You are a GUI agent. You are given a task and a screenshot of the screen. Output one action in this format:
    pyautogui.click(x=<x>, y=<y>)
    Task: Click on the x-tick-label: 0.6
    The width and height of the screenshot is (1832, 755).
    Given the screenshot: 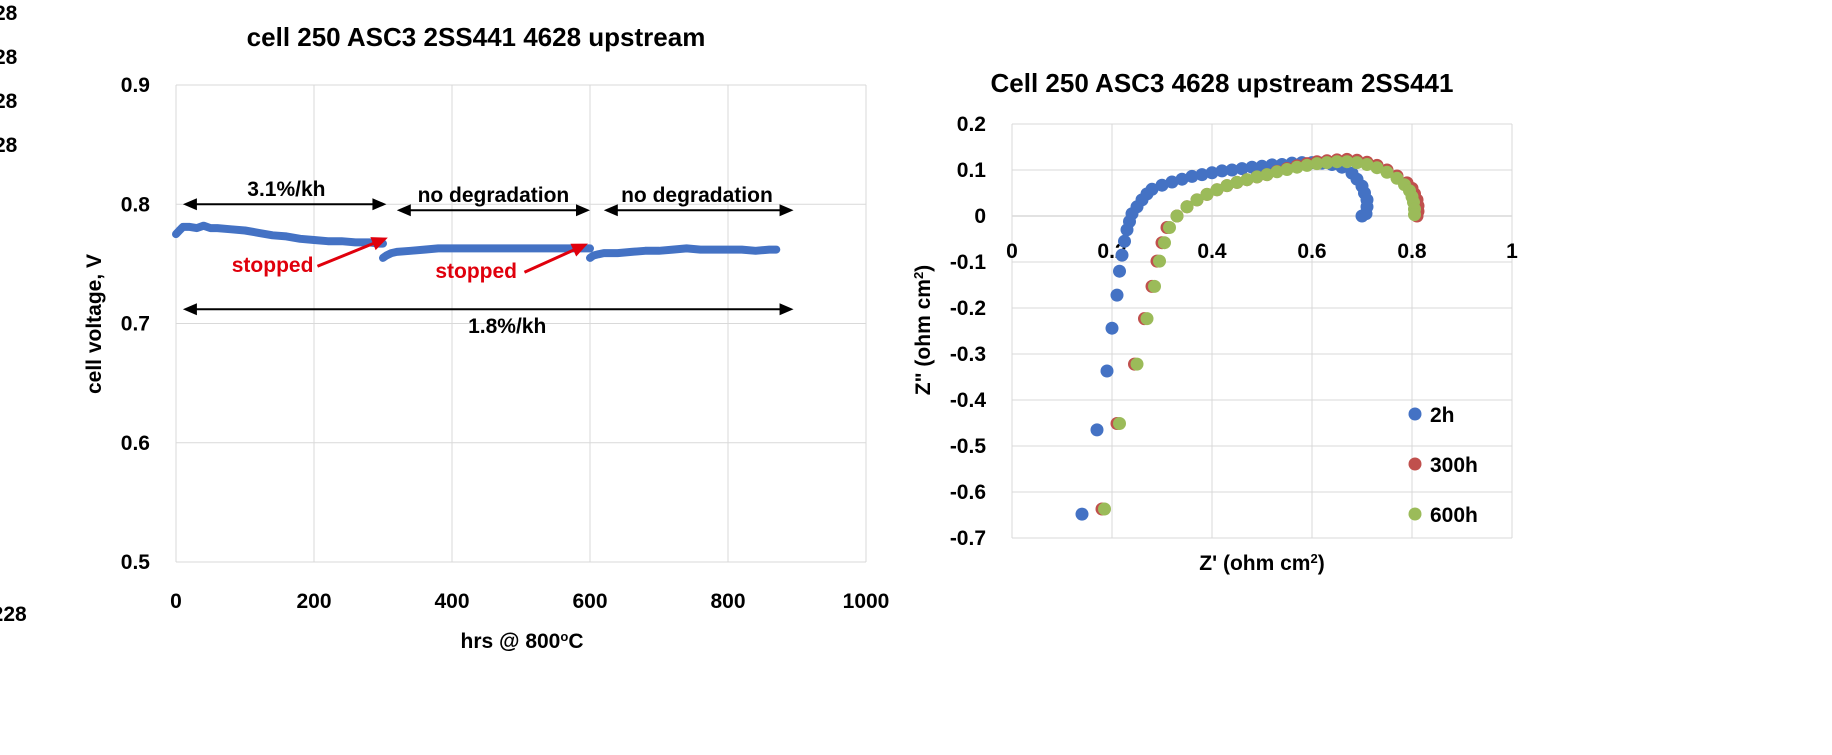 What is the action you would take?
    pyautogui.click(x=1311, y=251)
    